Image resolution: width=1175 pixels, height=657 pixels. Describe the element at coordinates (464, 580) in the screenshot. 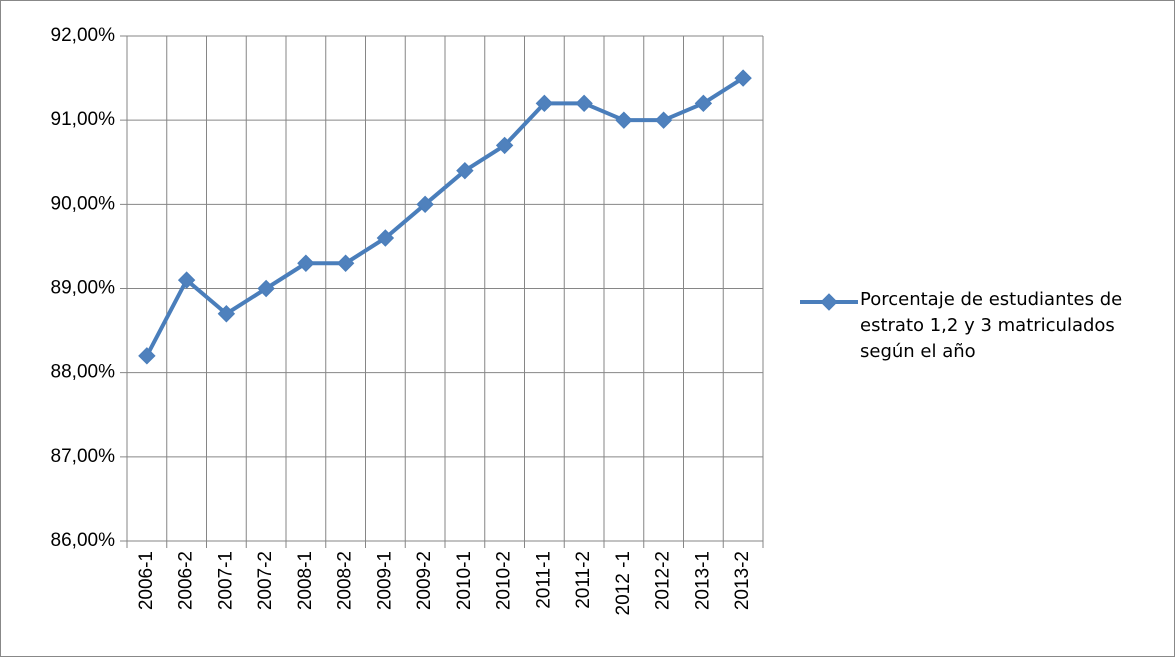

I see `x-tick-label: 2010-1` at that location.